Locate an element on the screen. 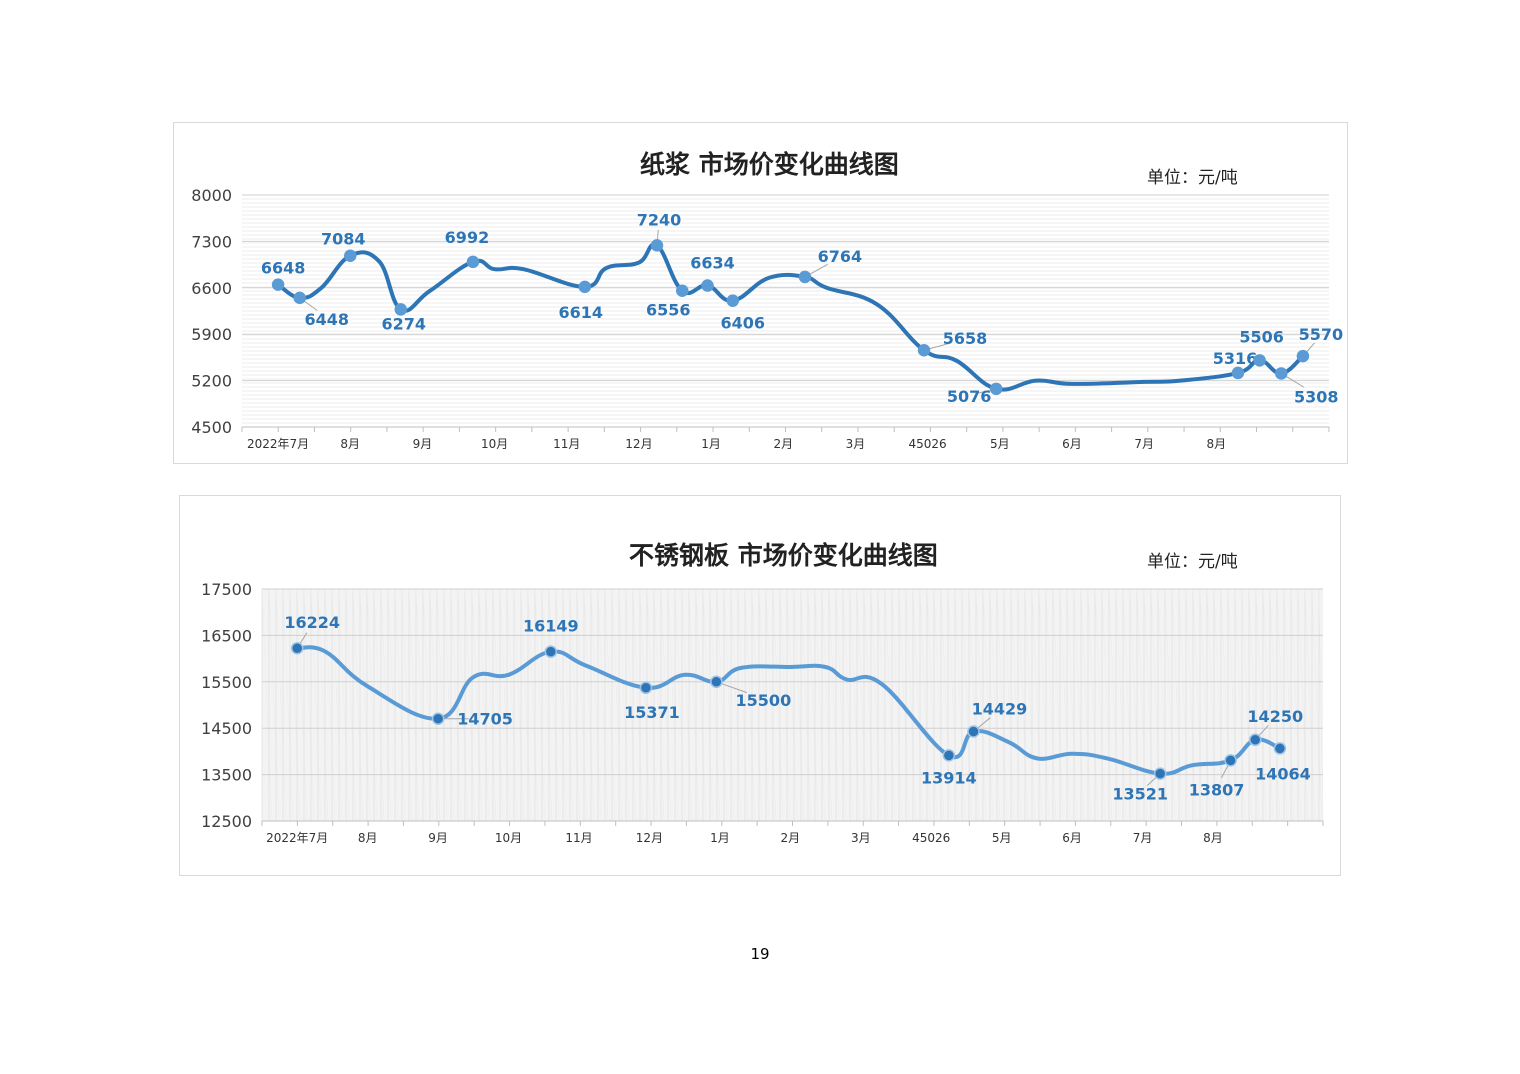 Image resolution: width=1520 pixels, height=1074 pixels. data-label: 6614 is located at coordinates (581, 312).